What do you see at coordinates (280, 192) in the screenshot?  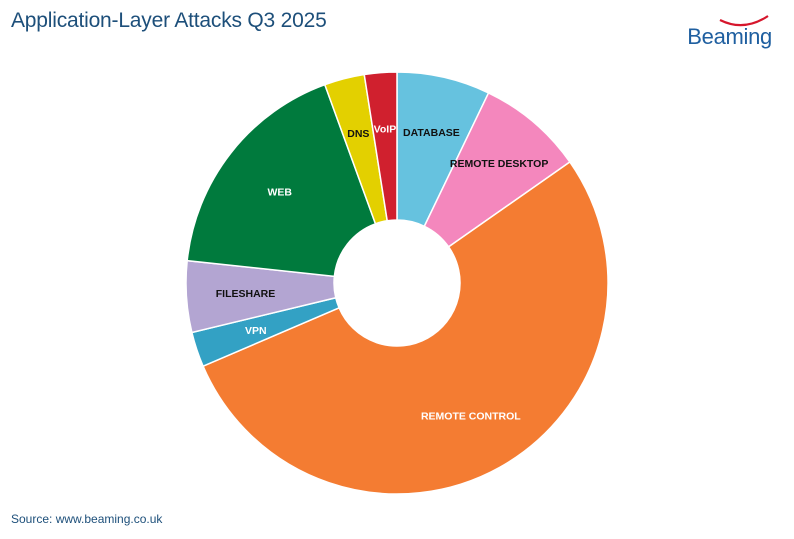 I see `slice-label-web: WEB` at bounding box center [280, 192].